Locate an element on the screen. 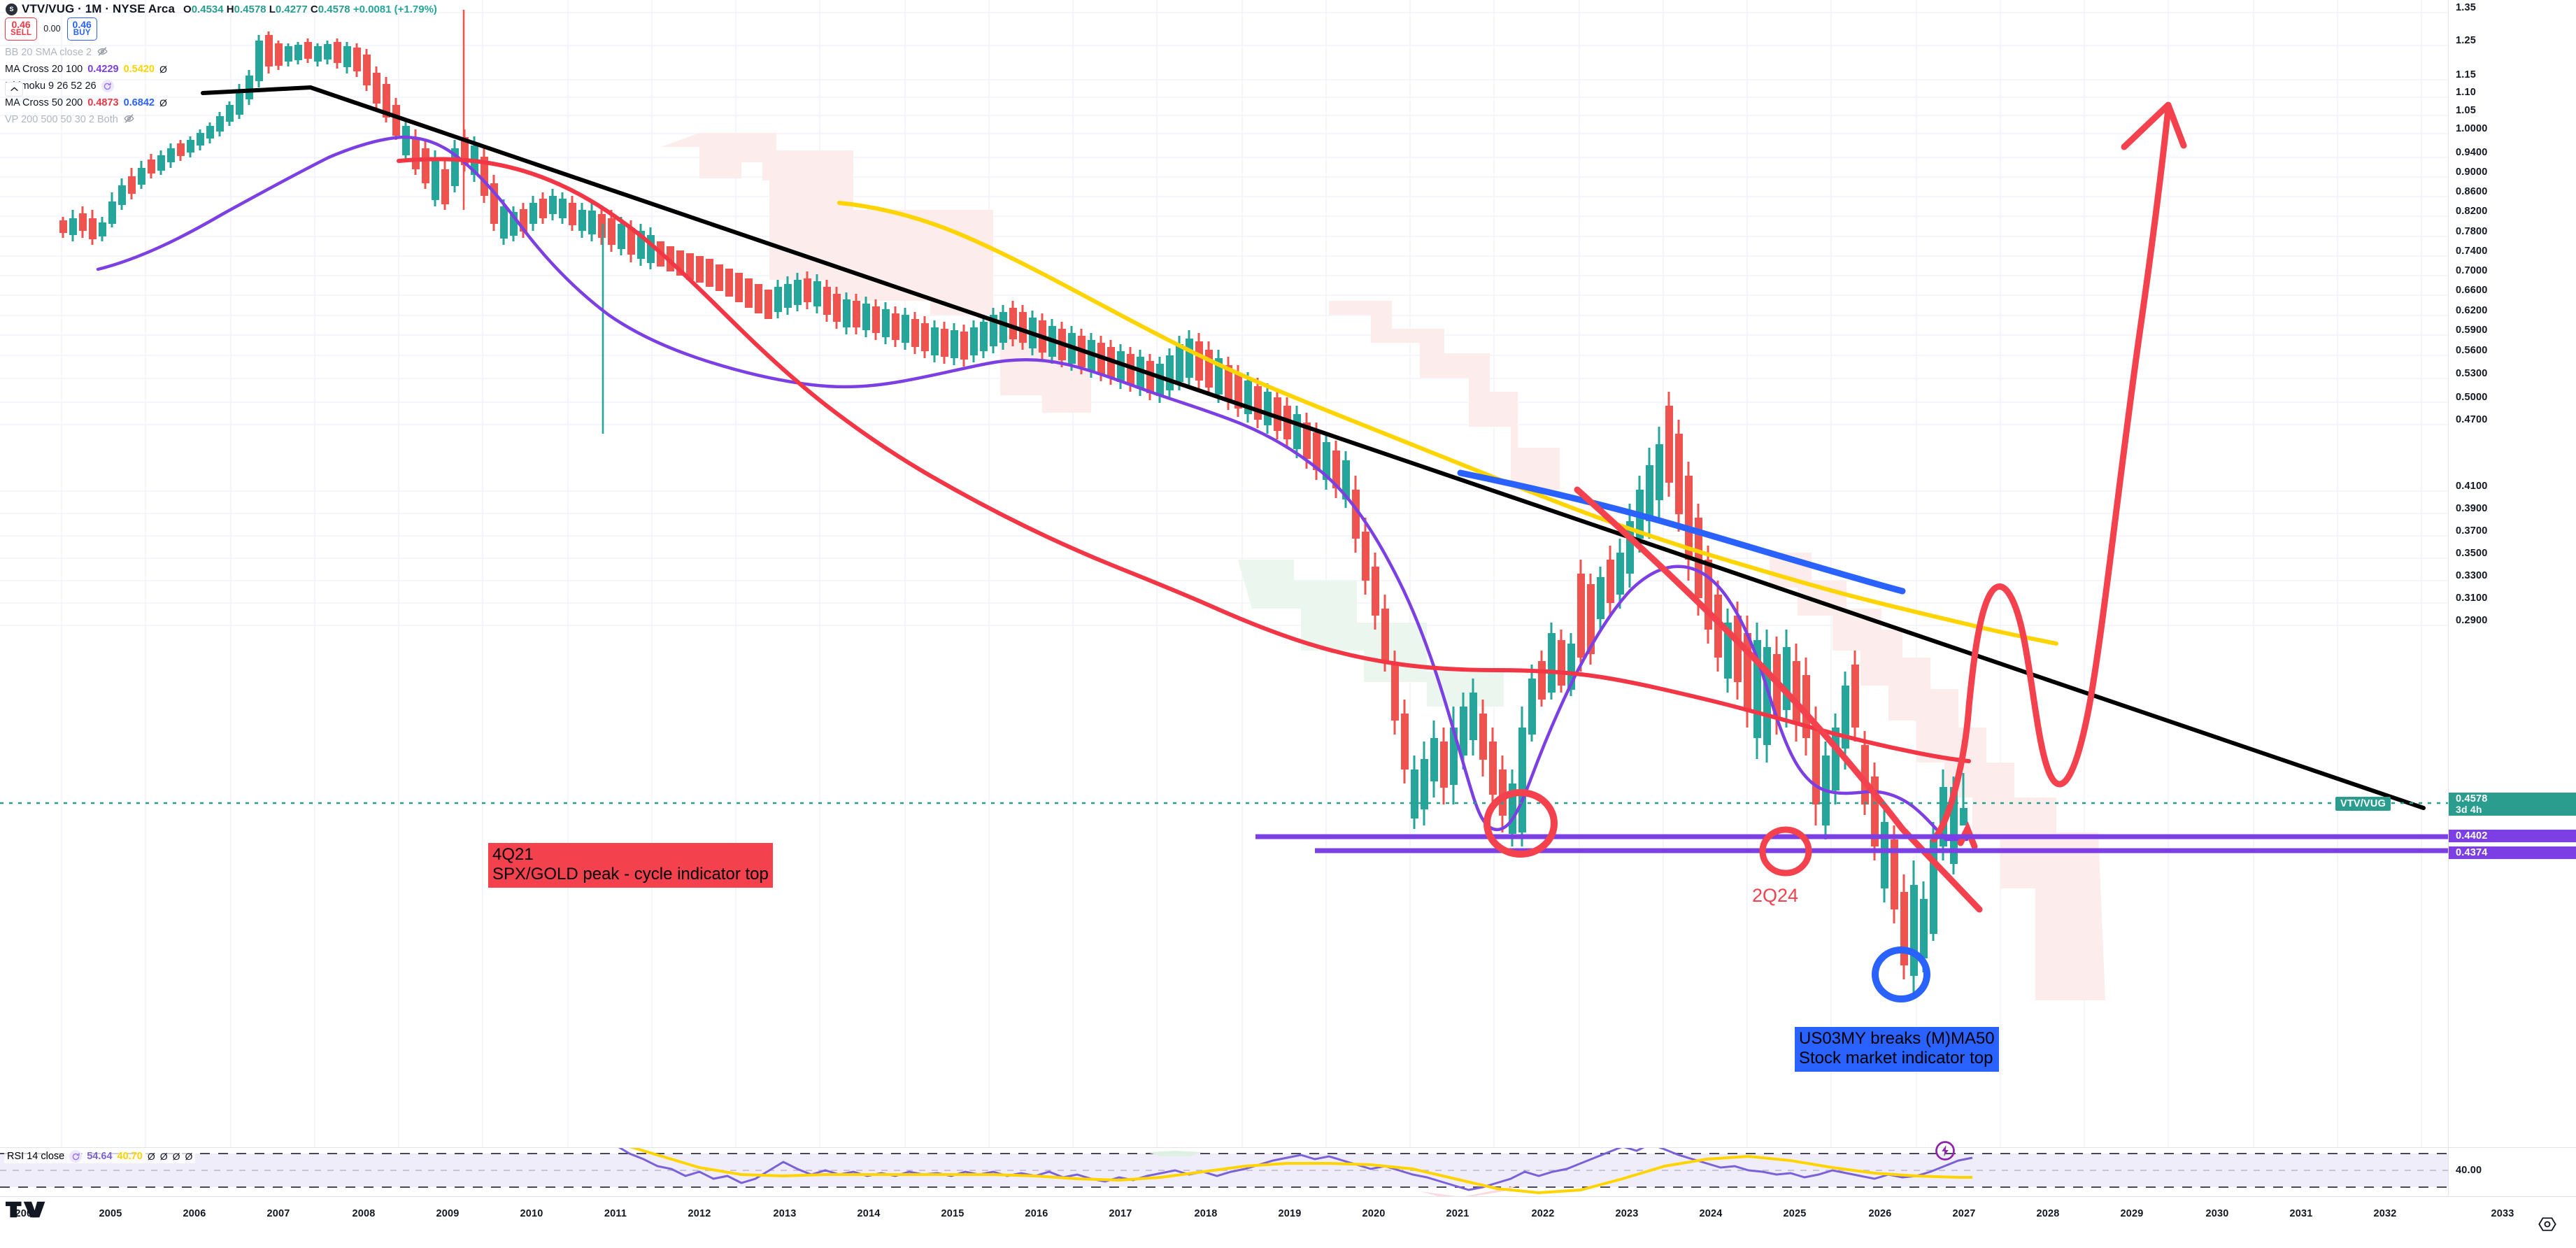  indicator-row-ma-cross-50-200: MA Cross 50 200 0.4873 0.6842 Ø is located at coordinates (86, 103).